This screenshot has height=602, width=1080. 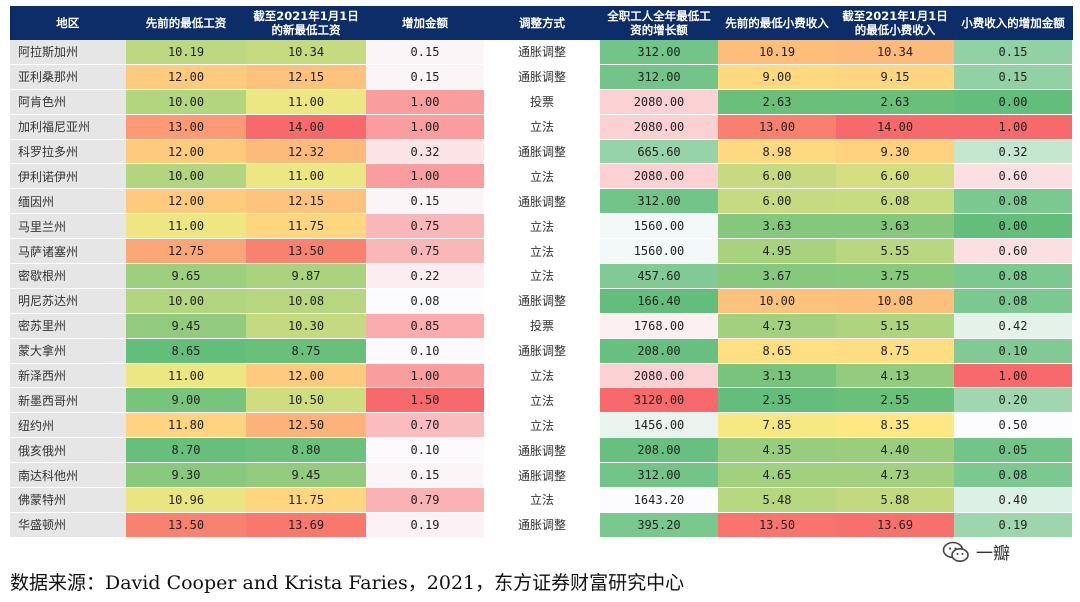 What do you see at coordinates (425, 500) in the screenshot?
I see `value-cell: 0.79` at bounding box center [425, 500].